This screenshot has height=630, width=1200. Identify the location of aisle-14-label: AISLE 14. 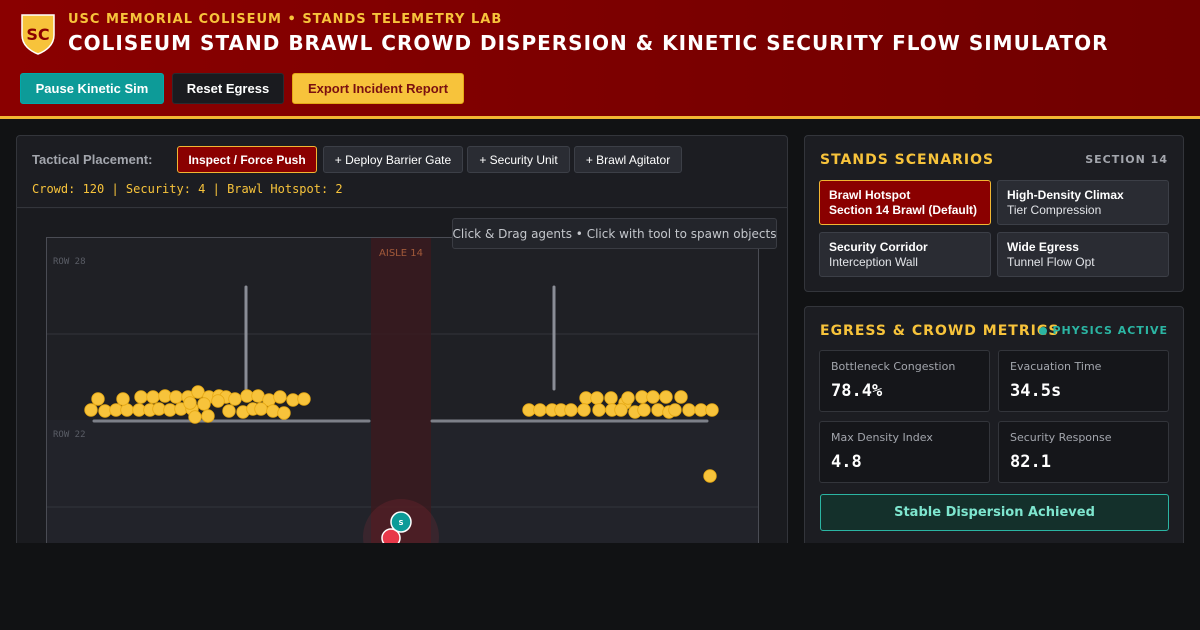
(401, 253).